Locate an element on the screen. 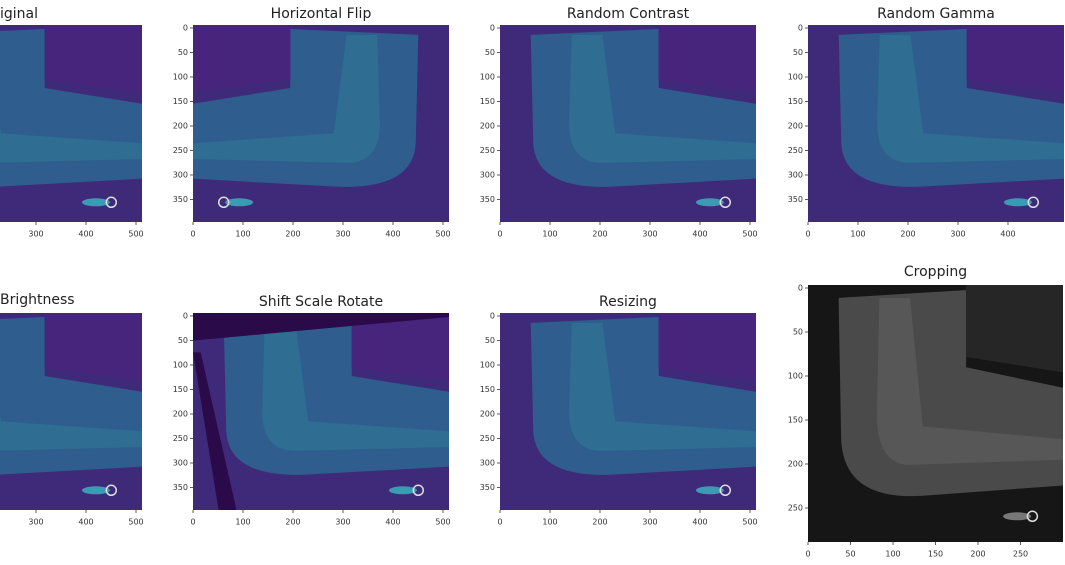  x-tick-label: 50 is located at coordinates (850, 554).